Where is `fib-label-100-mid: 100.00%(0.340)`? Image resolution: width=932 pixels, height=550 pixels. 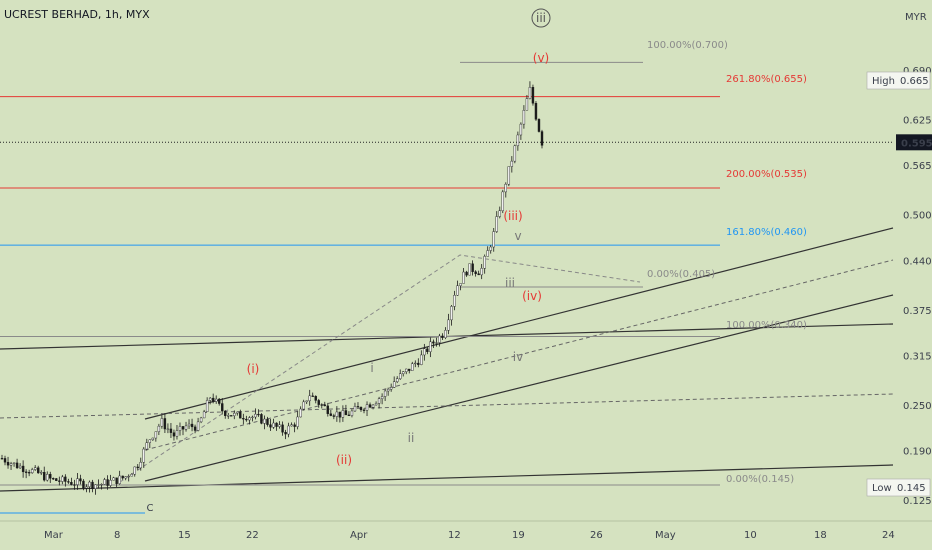
fib-label-100-mid: 100.00%(0.340) is located at coordinates (766, 325).